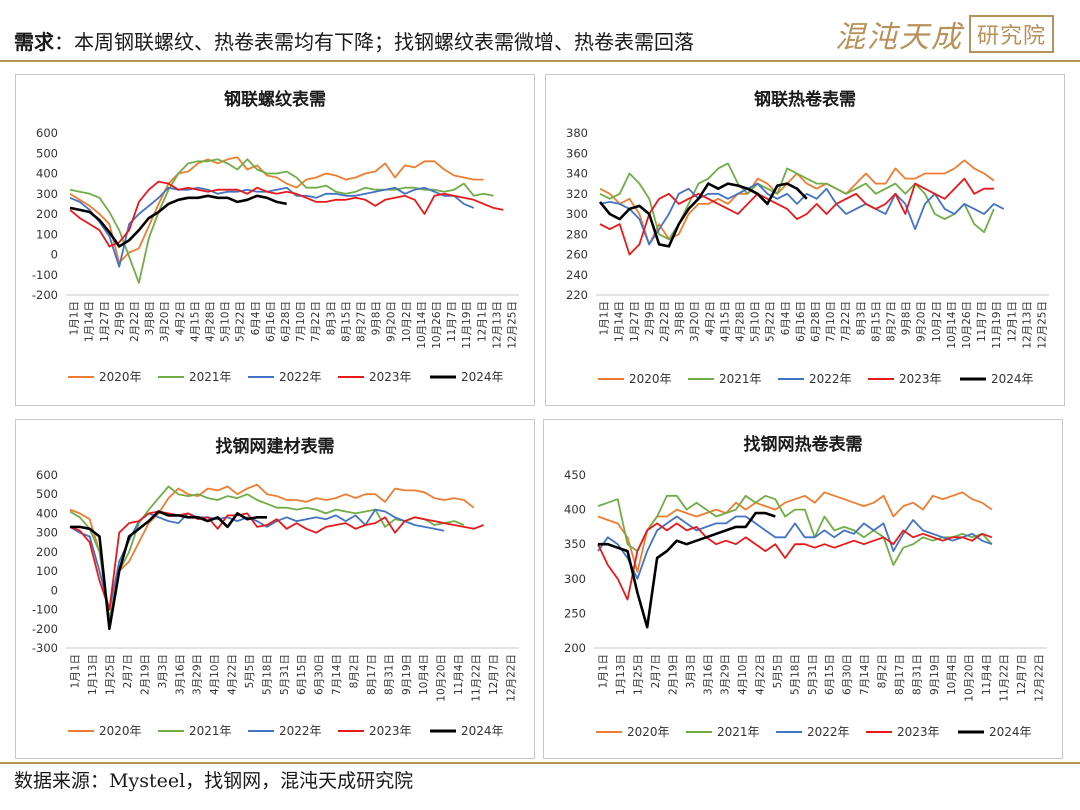 The width and height of the screenshot is (1080, 810). I want to click on x-tick-label: 9月19日, so click(407, 674).